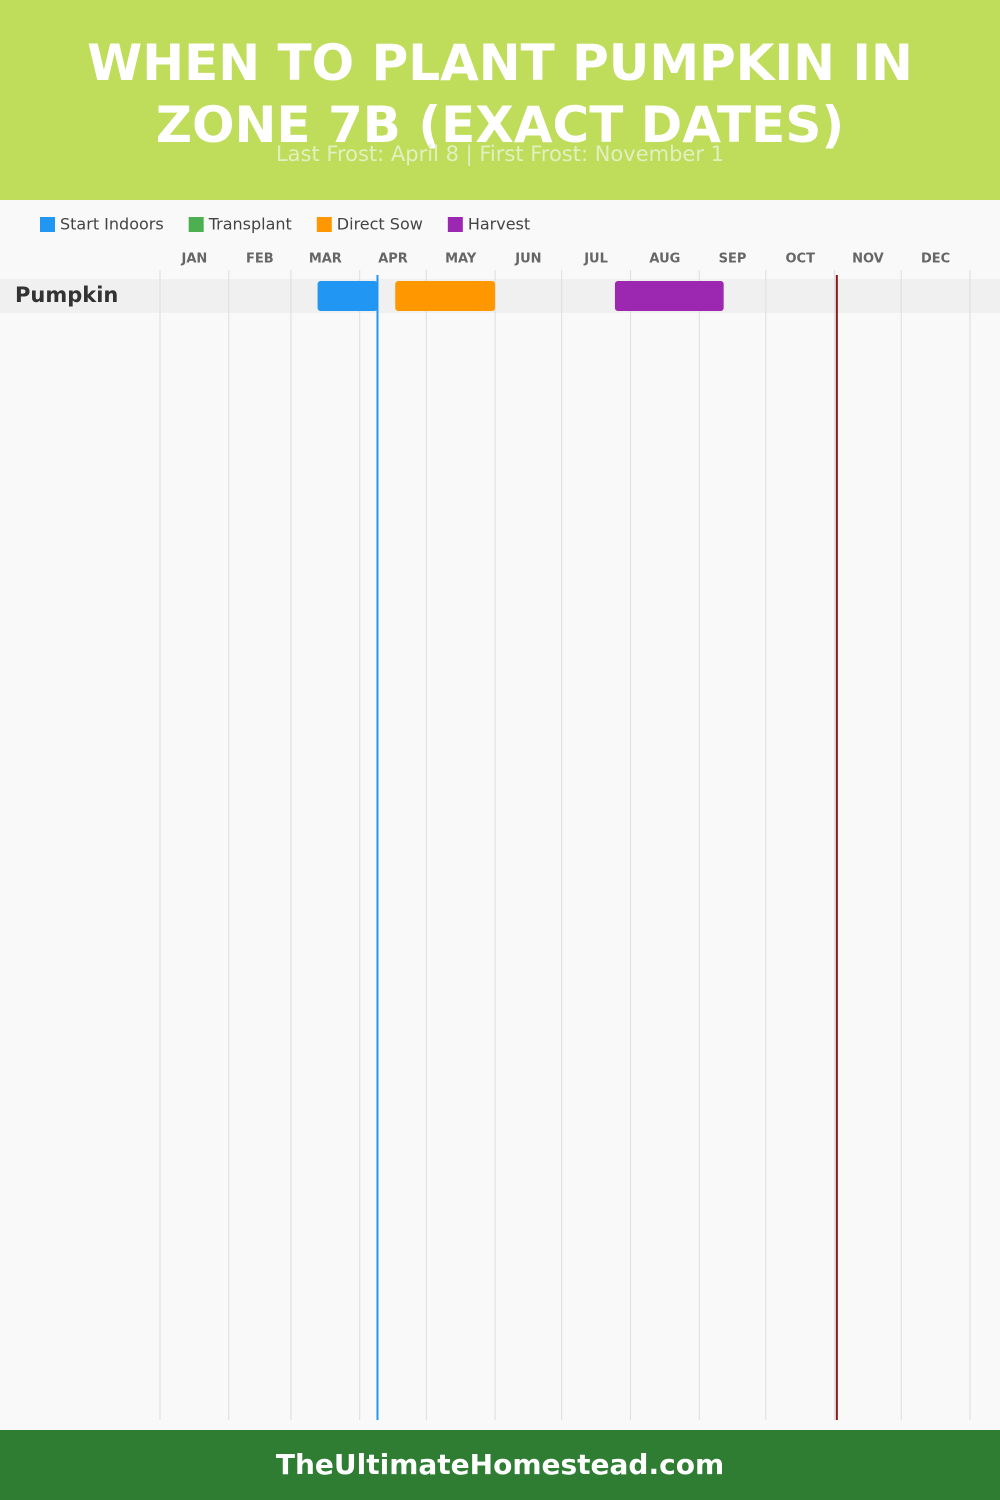 Image resolution: width=1000 pixels, height=1500 pixels. What do you see at coordinates (595, 259) in the screenshot?
I see `x-tick-label: JUL` at bounding box center [595, 259].